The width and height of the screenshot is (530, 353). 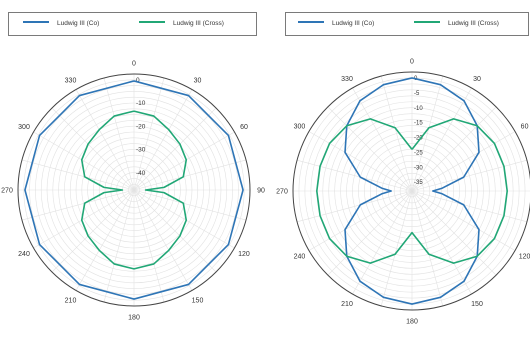 I want to click on radial-tick-label: -40, so click(x=141, y=173).